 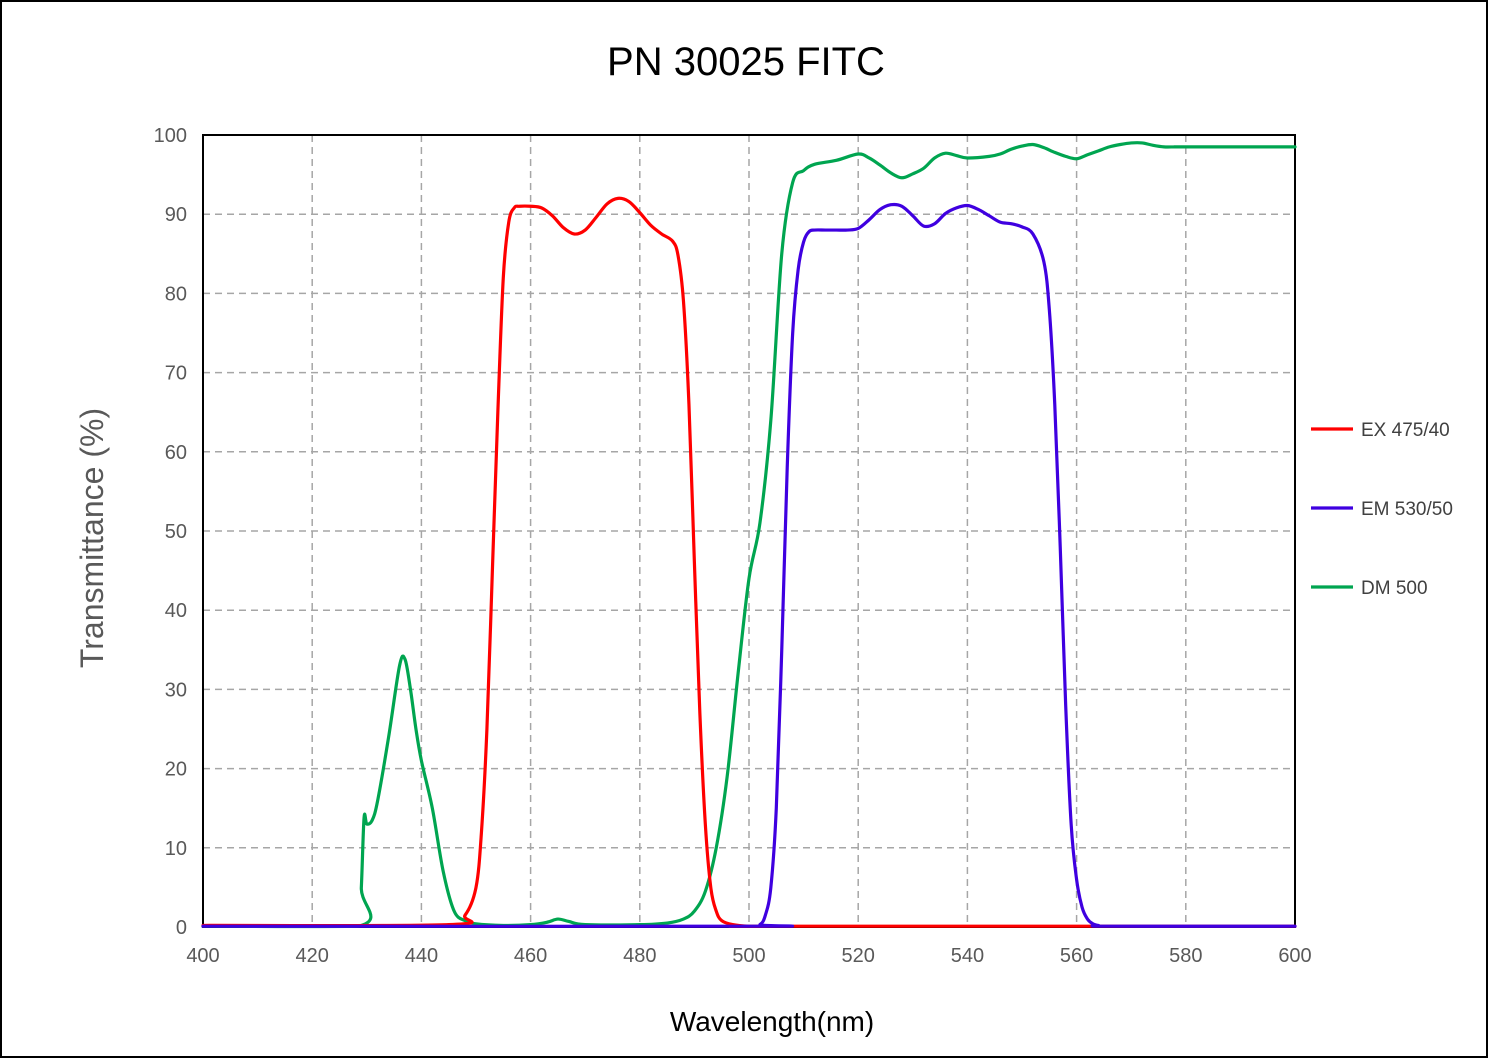 I want to click on y-tick-label: 50, so click(x=176, y=532).